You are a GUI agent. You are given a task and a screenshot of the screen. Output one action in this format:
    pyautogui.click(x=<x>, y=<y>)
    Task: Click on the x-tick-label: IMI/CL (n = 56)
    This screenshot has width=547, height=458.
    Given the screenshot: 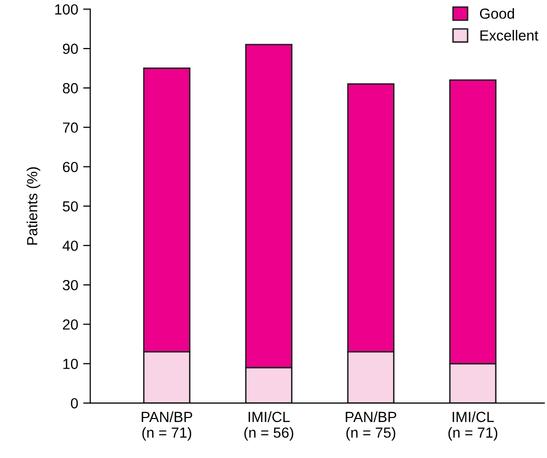 What is the action you would take?
    pyautogui.click(x=269, y=426)
    